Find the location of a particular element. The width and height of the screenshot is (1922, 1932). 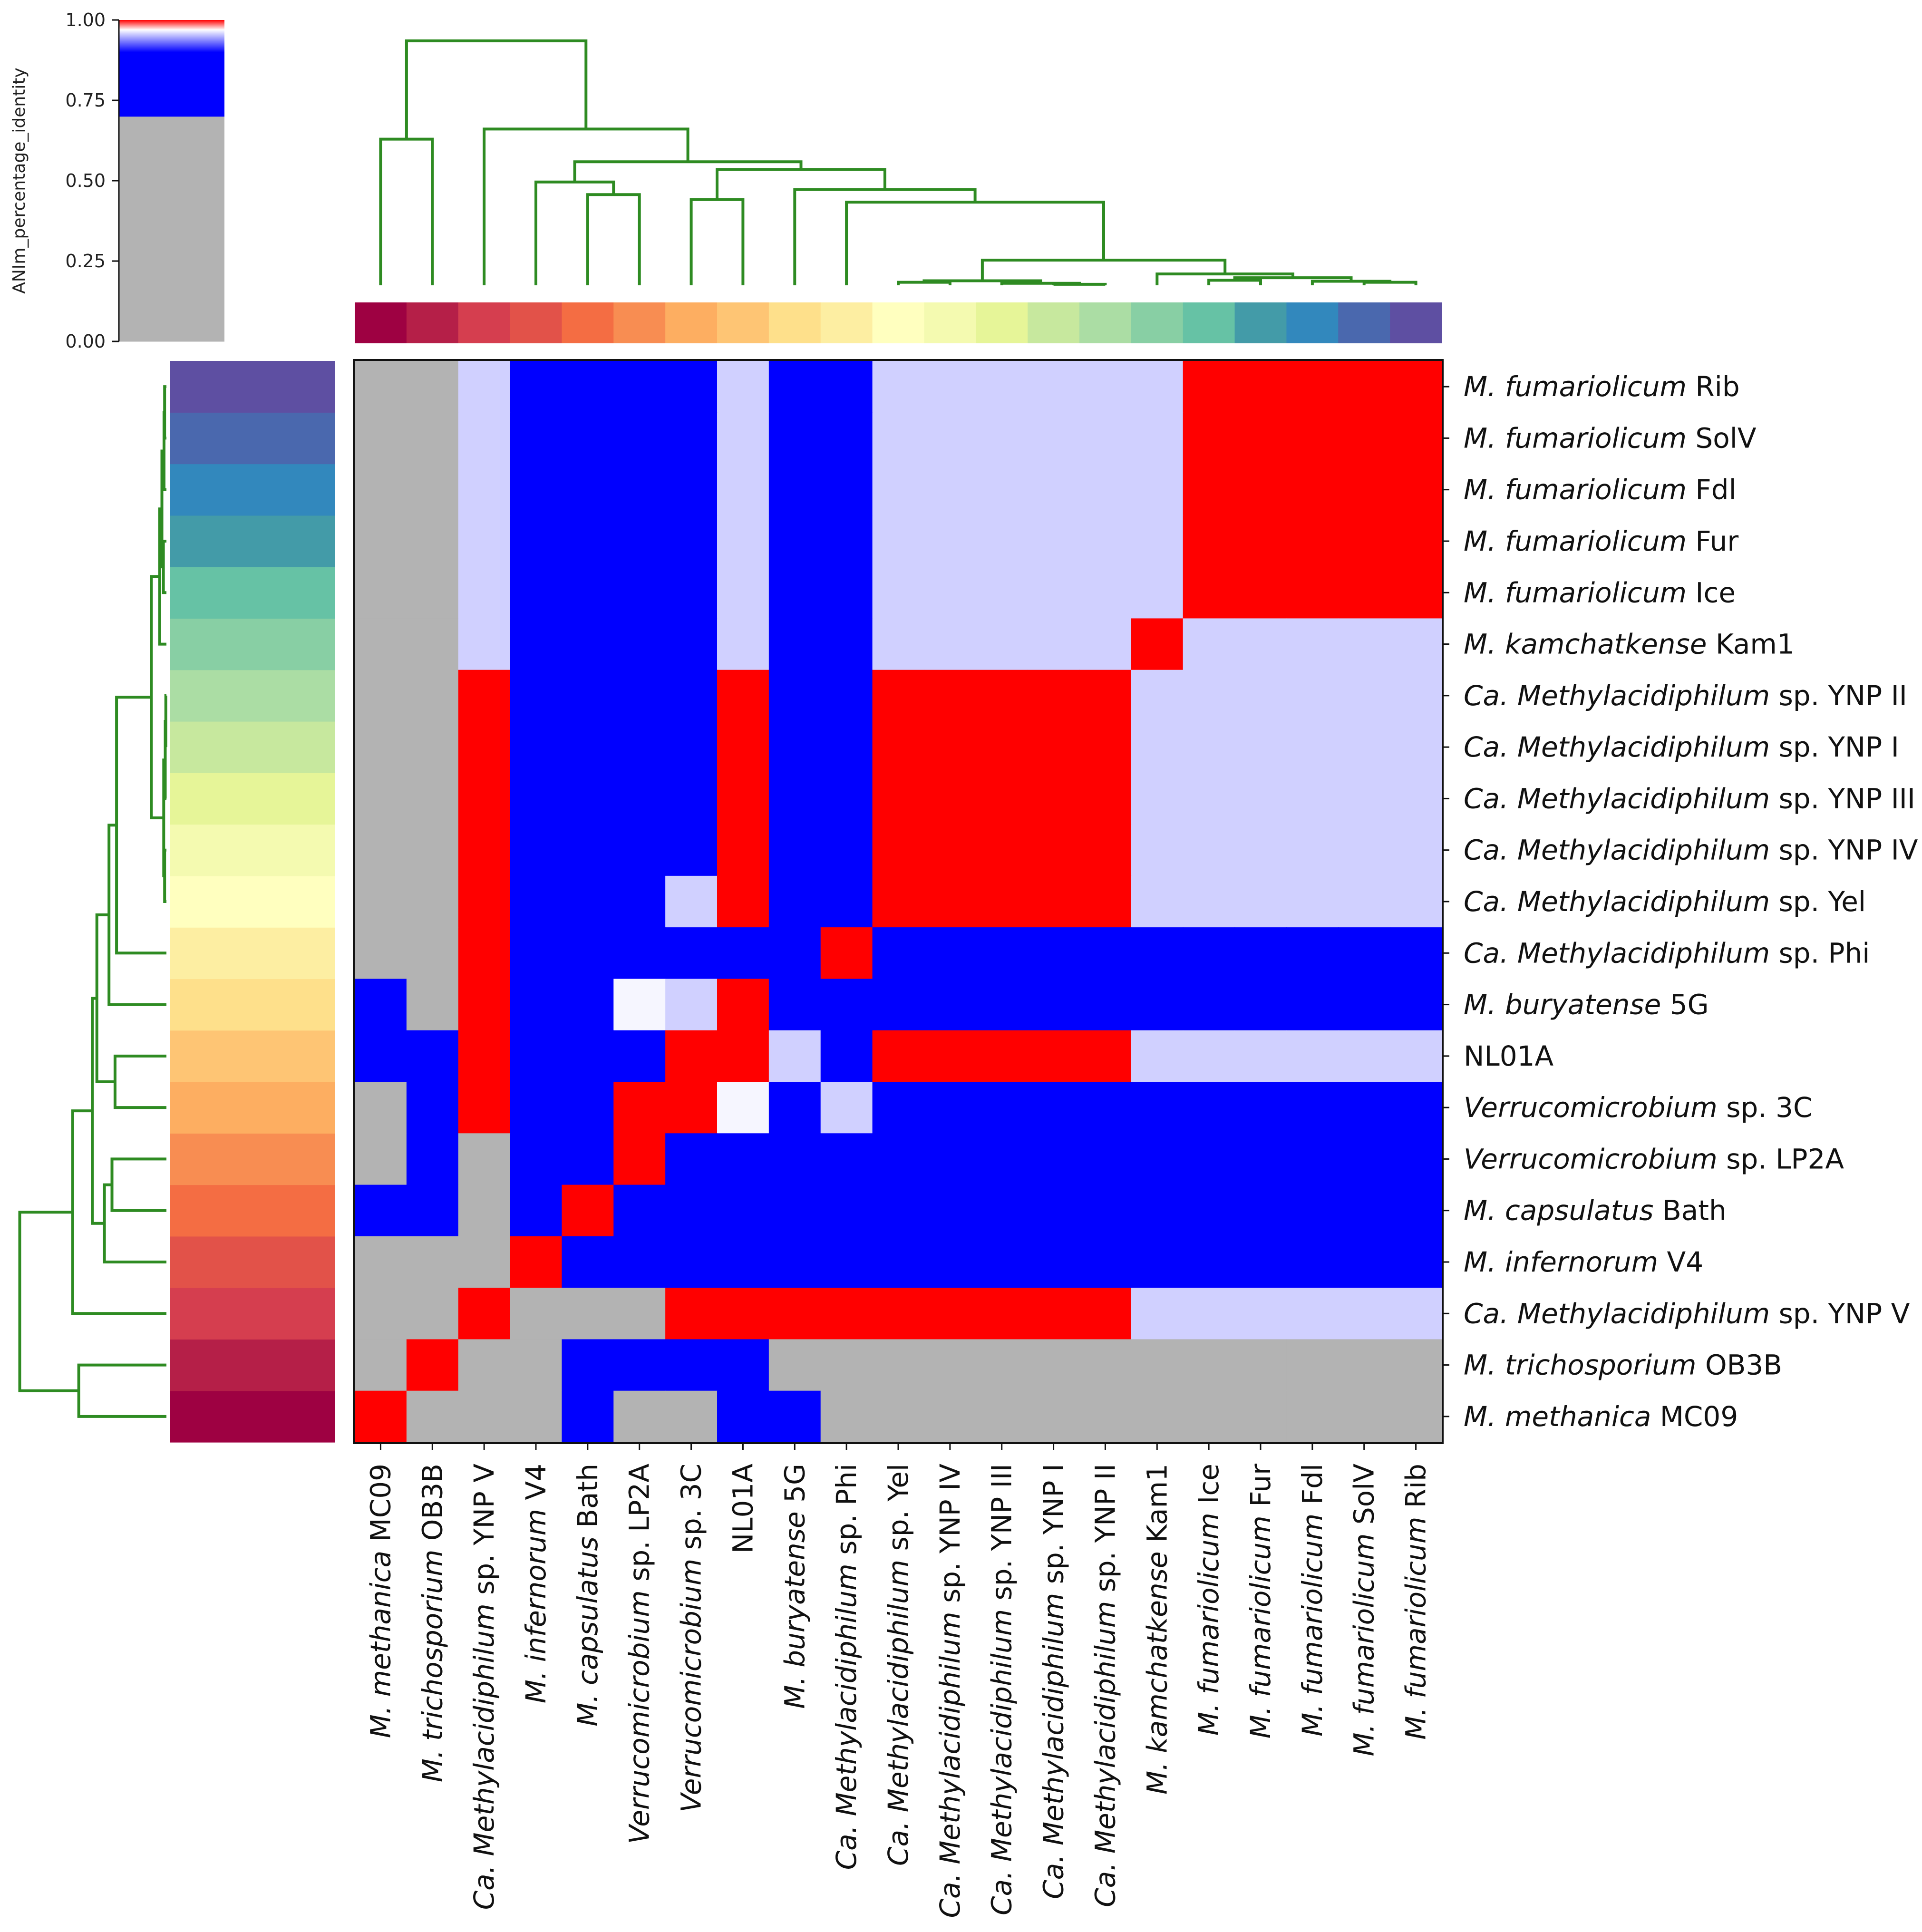

row-label: M. trichosporium OB3B is located at coordinates (1623, 1365).